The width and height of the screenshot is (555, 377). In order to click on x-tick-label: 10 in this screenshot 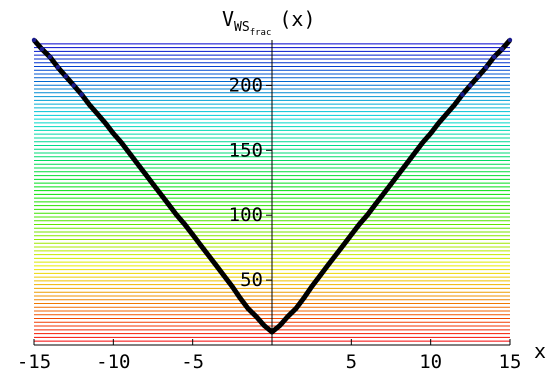, I will do `click(430, 362)`.